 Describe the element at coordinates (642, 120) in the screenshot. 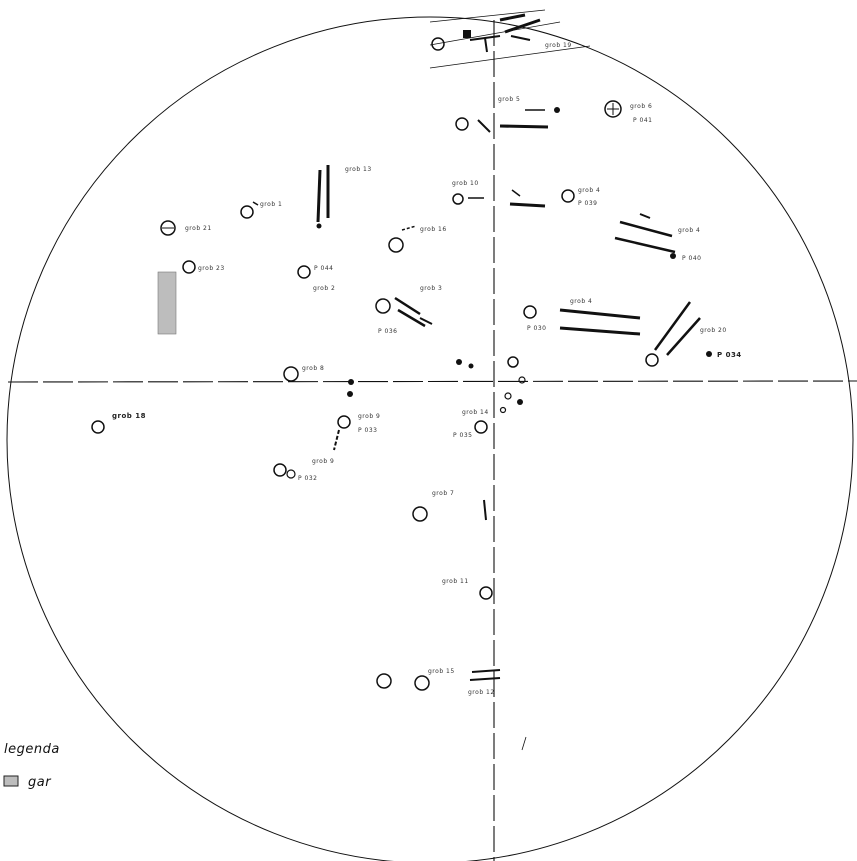

I see `label-p041: P 041` at that location.